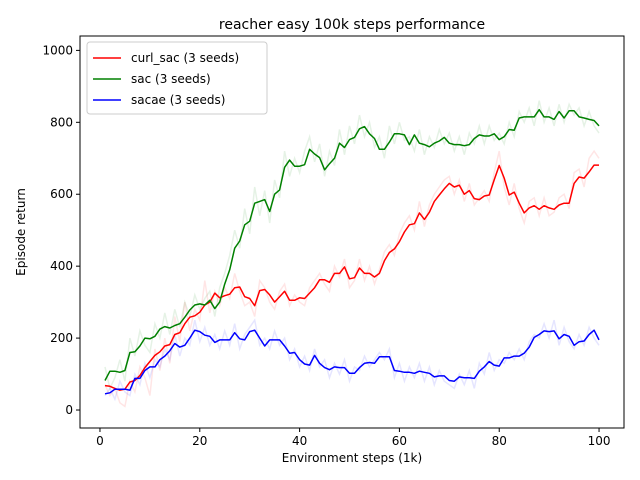 The image size is (640, 480). What do you see at coordinates (61, 338) in the screenshot?
I see `y-tick-label: 200` at bounding box center [61, 338].